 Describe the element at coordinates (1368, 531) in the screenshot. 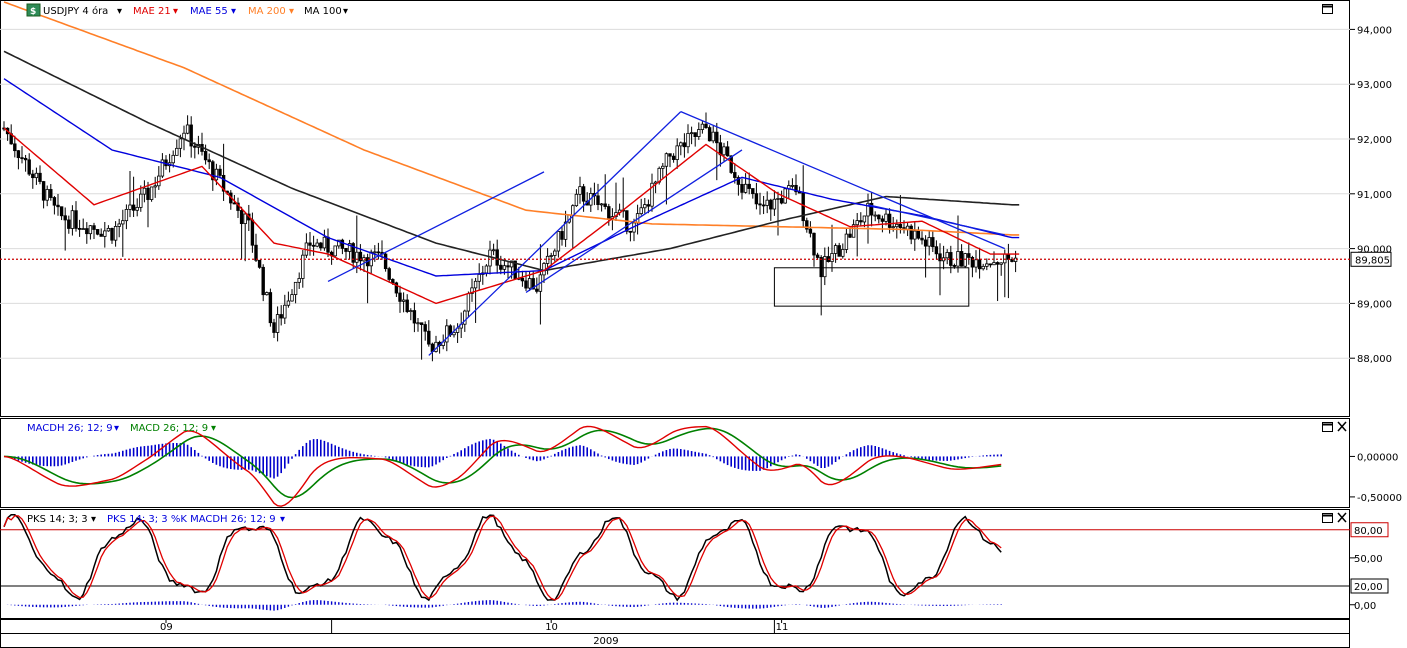

I see `stoch-tick-label: 80,00` at that location.